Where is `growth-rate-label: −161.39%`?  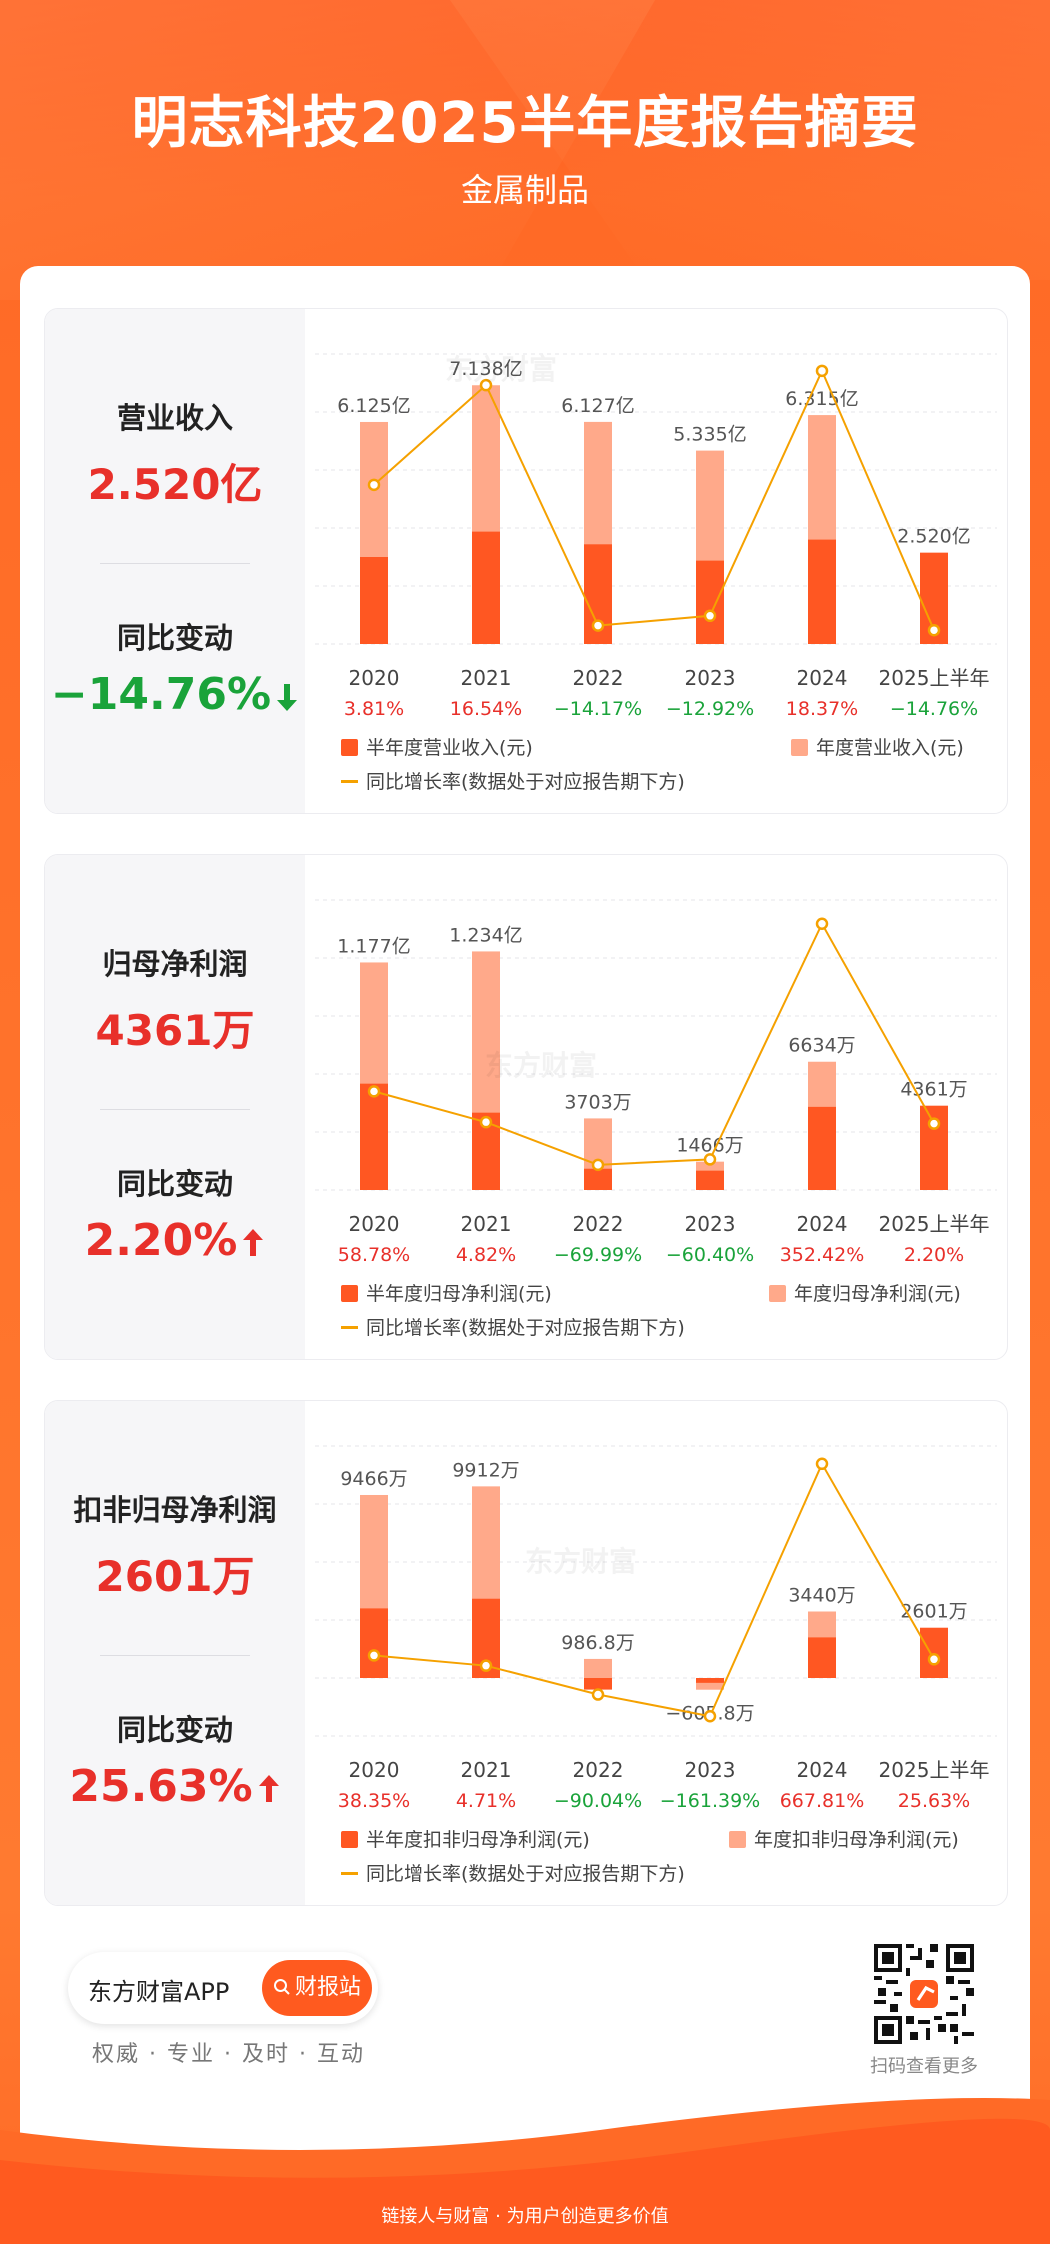
growth-rate-label: −161.39% is located at coordinates (710, 1801).